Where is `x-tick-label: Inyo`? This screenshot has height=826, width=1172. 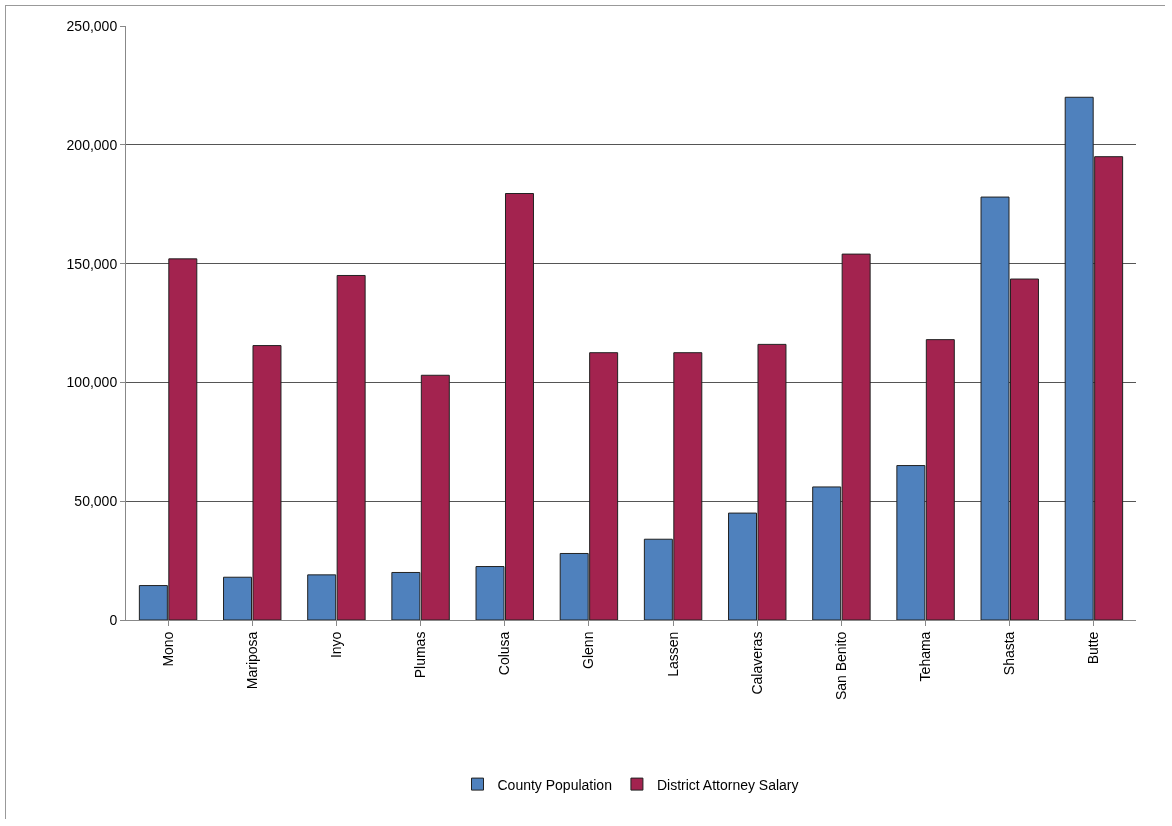 x-tick-label: Inyo is located at coordinates (335, 645).